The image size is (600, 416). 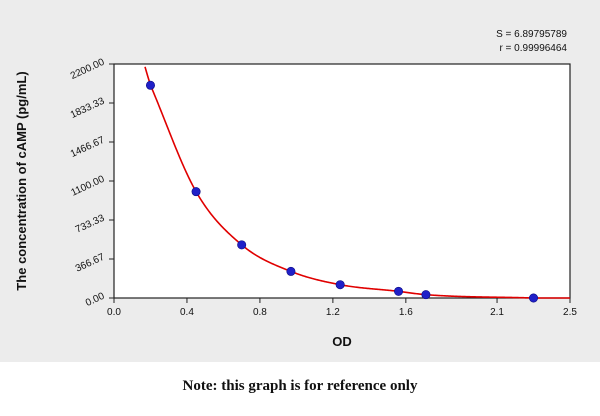 I want to click on r-statistic: r = 0.99996464, so click(x=533, y=48).